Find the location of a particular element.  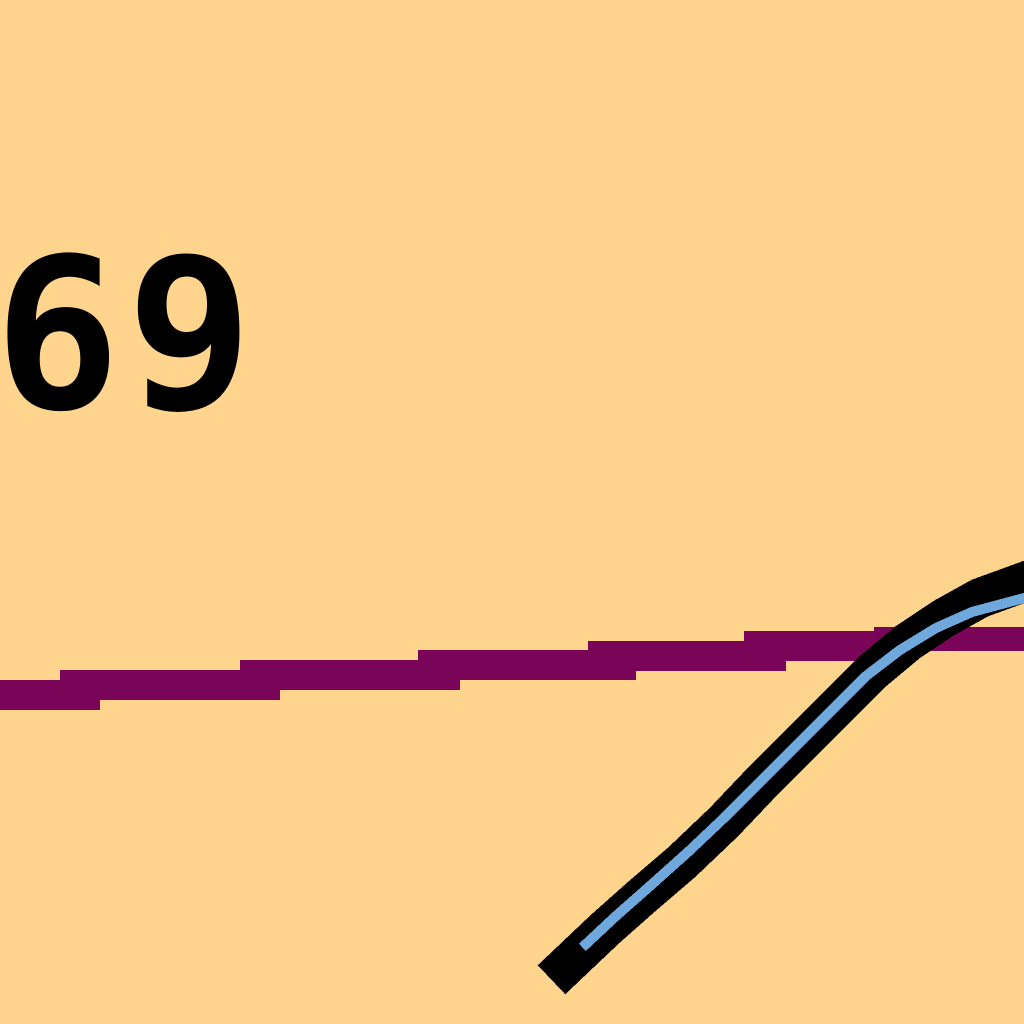

boundary-line is located at coordinates (512, 668).